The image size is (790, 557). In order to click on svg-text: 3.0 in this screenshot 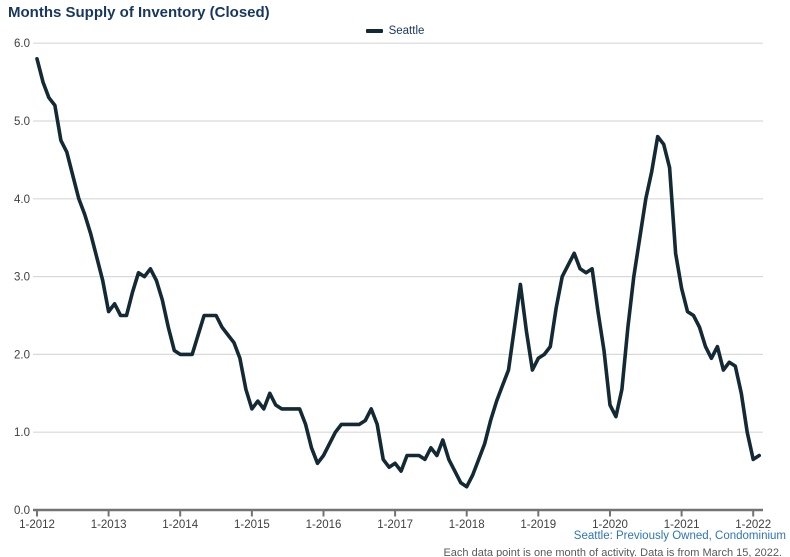, I will do `click(22, 278)`.